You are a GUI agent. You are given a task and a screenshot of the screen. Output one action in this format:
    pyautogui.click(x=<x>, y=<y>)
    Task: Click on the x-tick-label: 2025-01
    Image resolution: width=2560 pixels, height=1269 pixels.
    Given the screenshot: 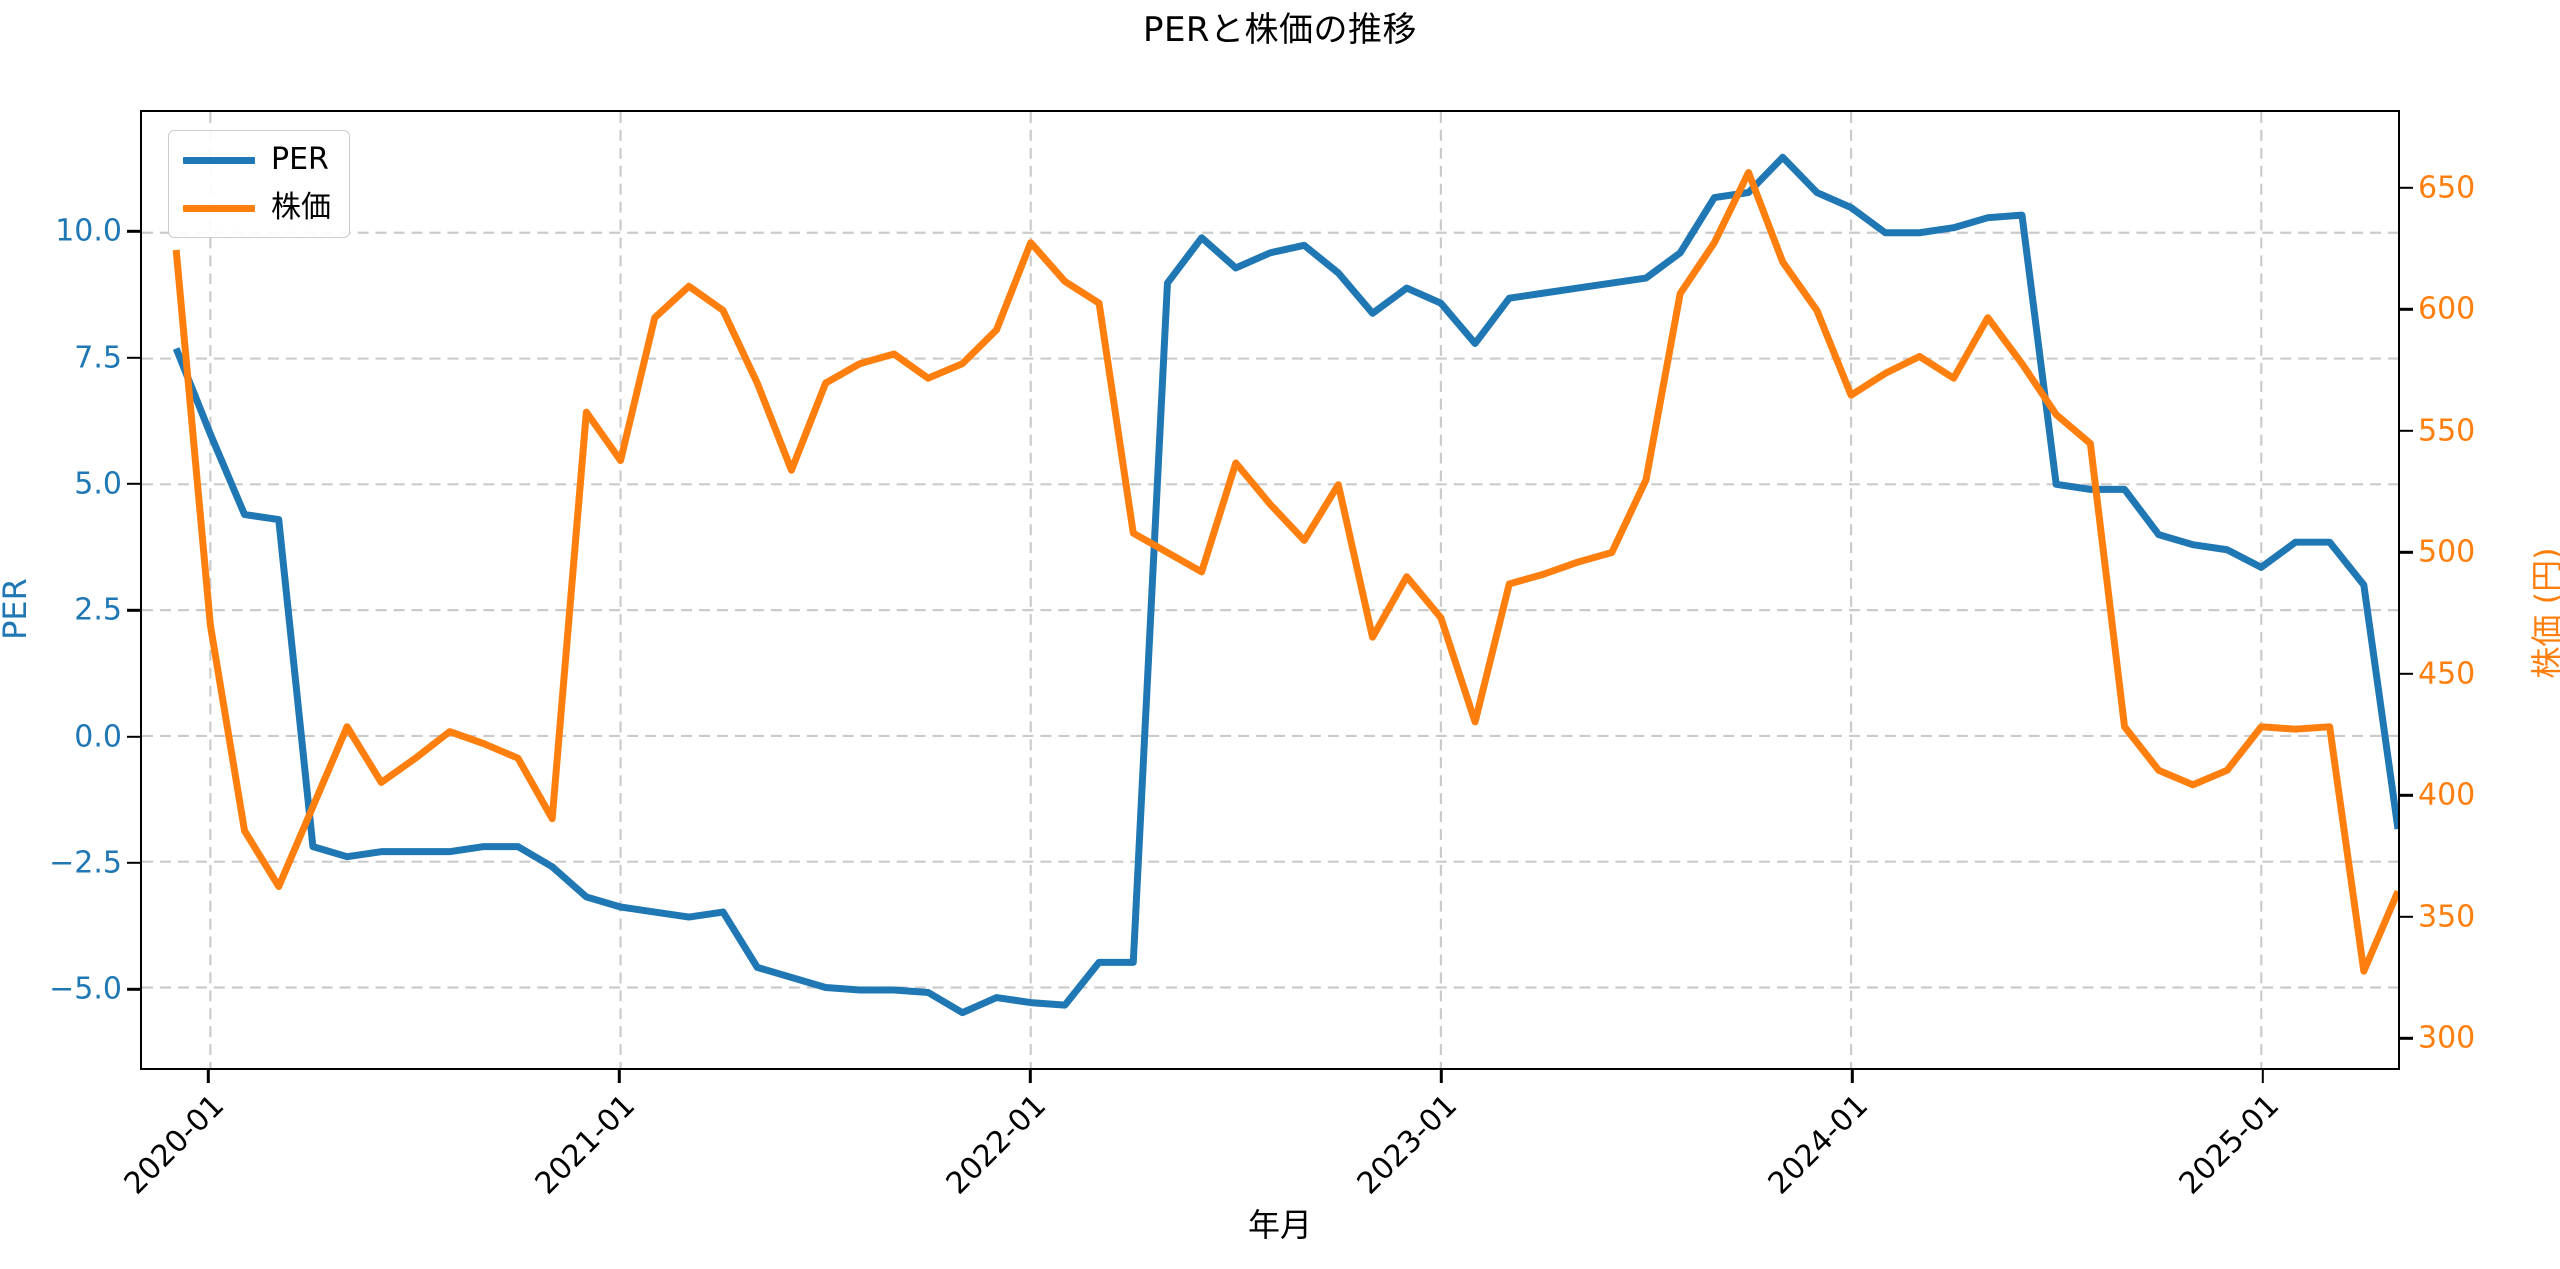 What is the action you would take?
    pyautogui.click(x=2229, y=1145)
    